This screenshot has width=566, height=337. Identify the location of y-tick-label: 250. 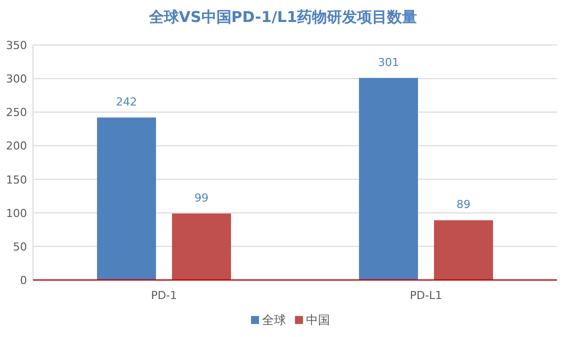
(16, 113).